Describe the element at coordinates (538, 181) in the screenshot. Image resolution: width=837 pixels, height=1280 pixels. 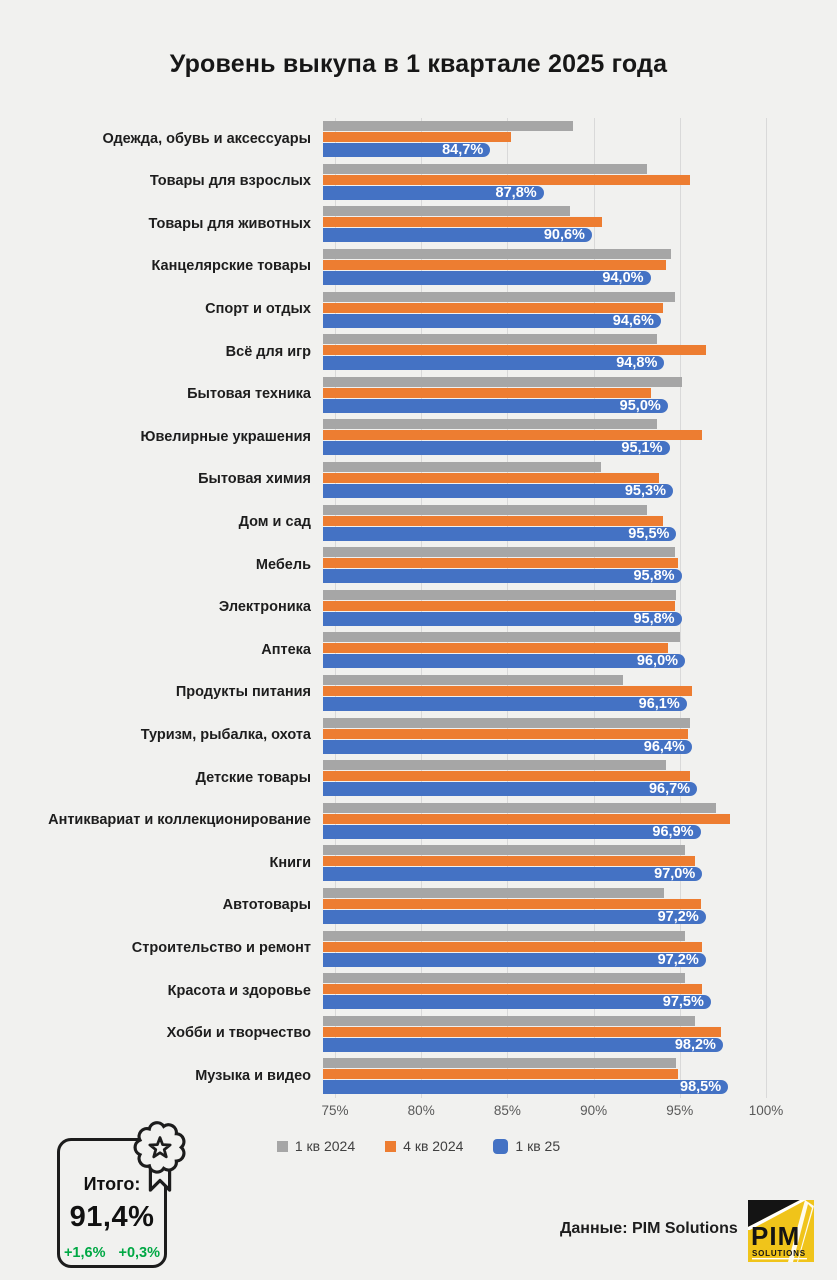
I see `bar-group: 87,8%` at that location.